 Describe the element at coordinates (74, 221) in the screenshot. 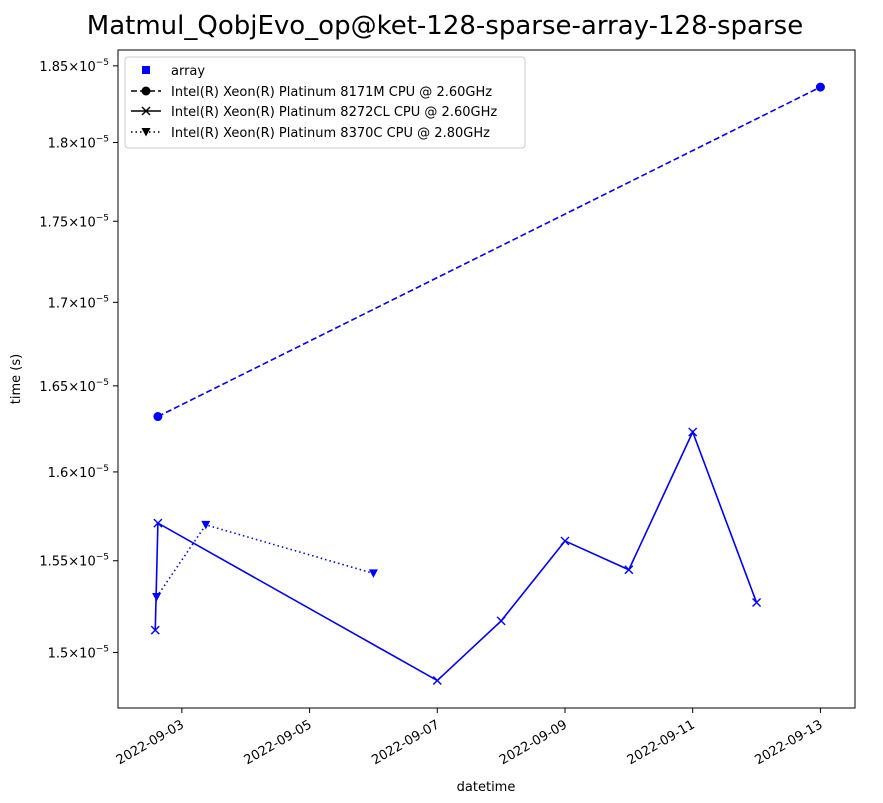

I see `y-tick-label: 1.75×10⁻⁵` at that location.